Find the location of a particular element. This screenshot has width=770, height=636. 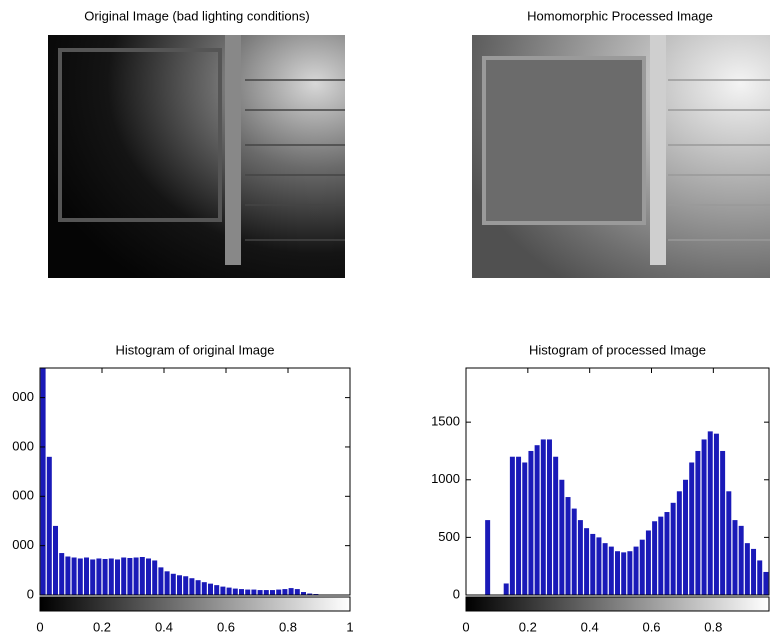

image-processed is located at coordinates (621, 156).